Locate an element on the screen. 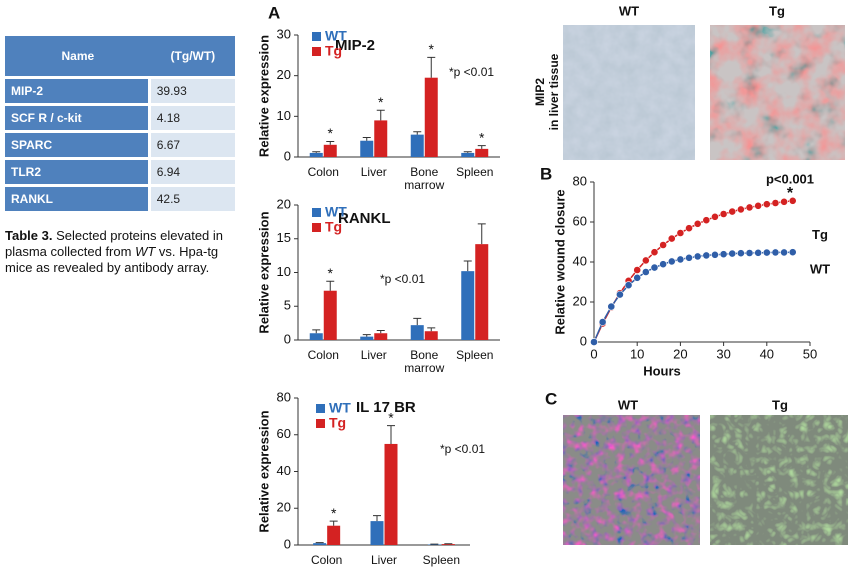  series-label: Tg is located at coordinates (820, 234).